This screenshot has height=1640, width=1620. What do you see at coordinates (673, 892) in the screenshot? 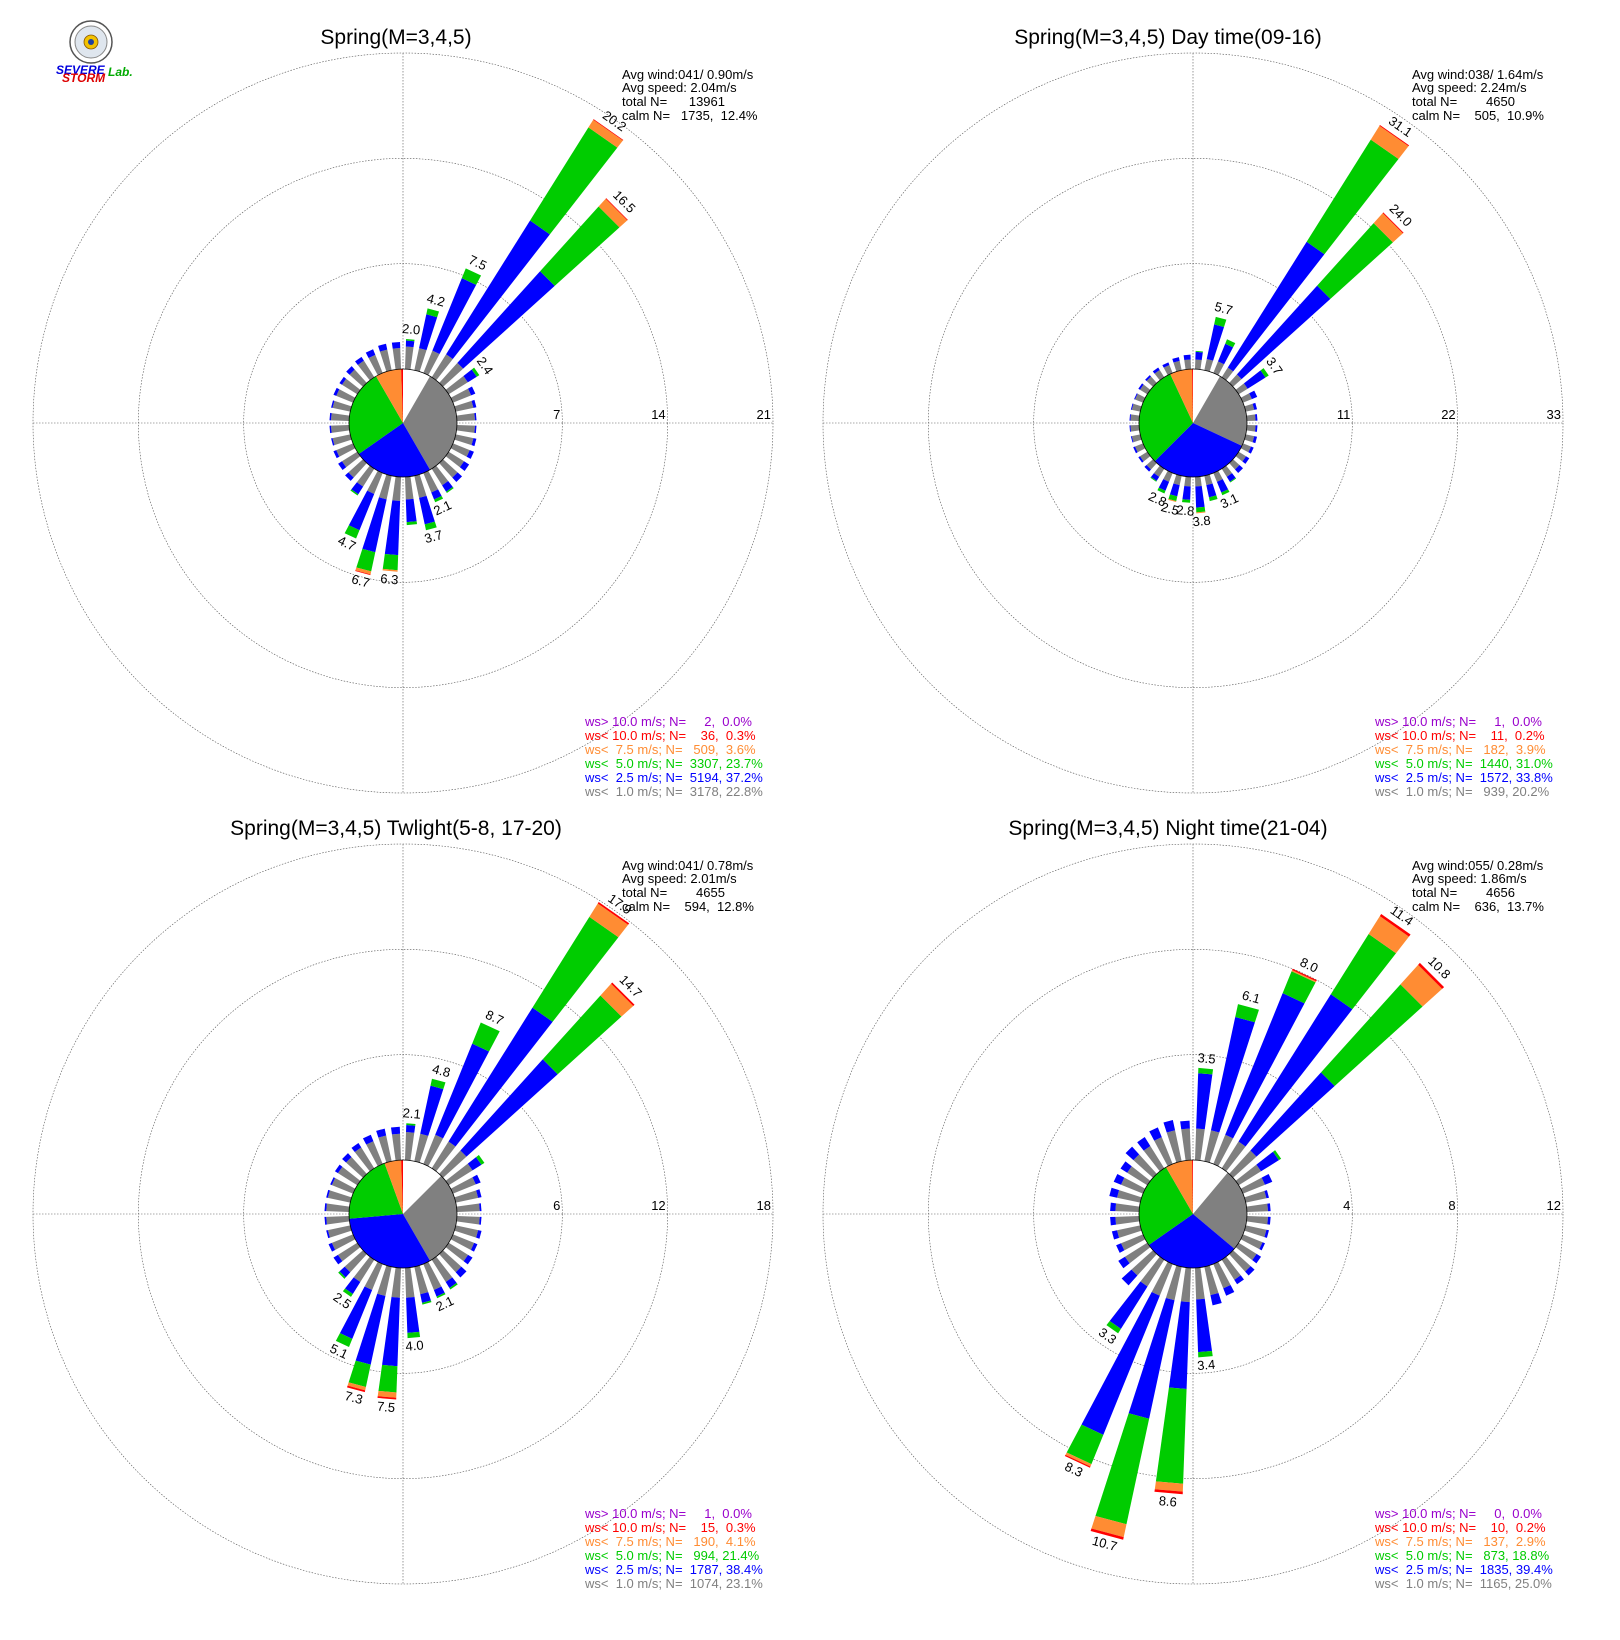
I see `stat-total-n: total N= 4655` at bounding box center [673, 892].